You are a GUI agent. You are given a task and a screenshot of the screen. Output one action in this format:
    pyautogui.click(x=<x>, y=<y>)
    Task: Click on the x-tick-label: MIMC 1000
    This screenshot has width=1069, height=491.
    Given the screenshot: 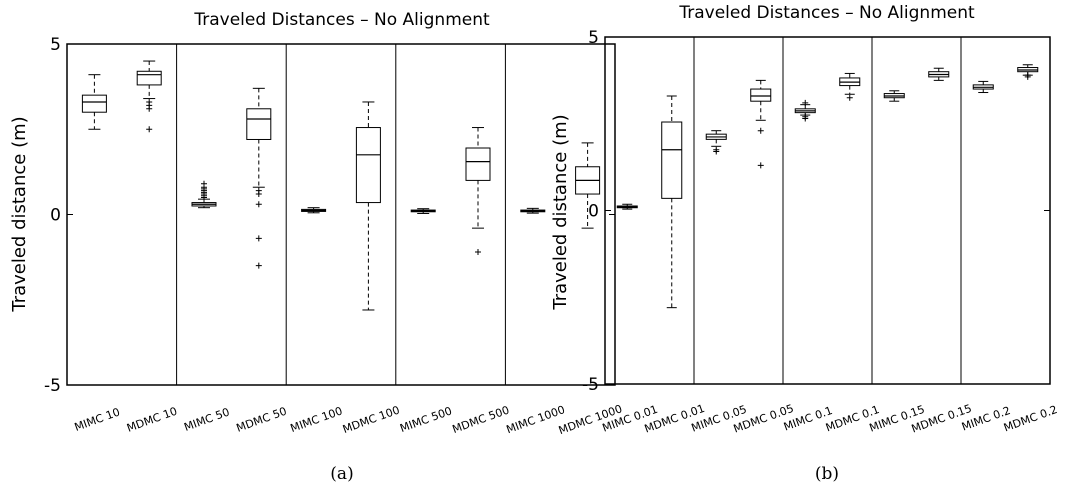 What is the action you would take?
    pyautogui.click(x=536, y=419)
    